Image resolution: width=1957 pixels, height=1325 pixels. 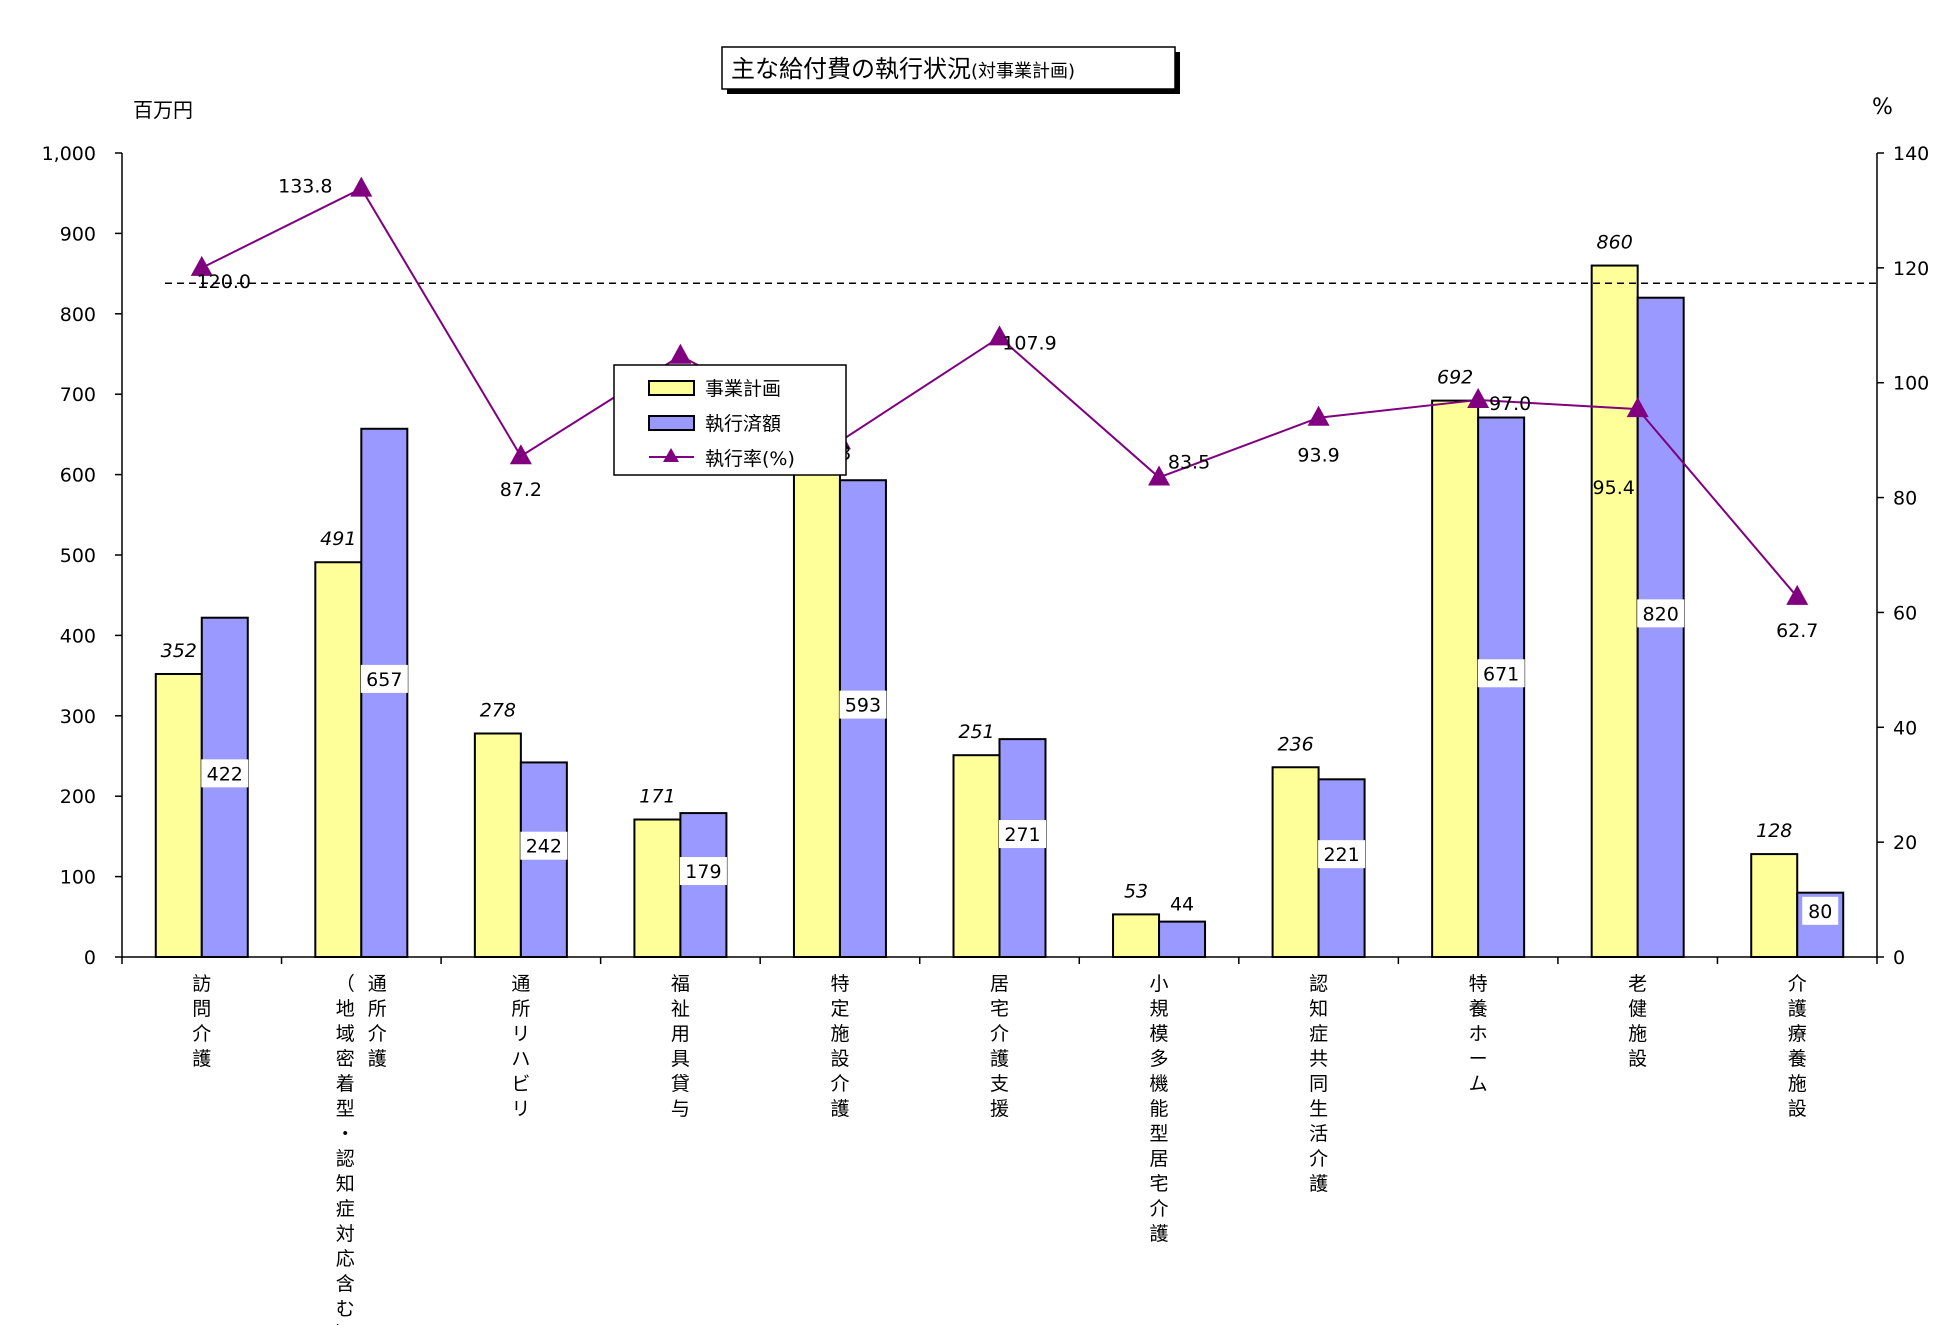 What do you see at coordinates (78, 556) in the screenshot?
I see `left-tick-label: 500` at bounding box center [78, 556].